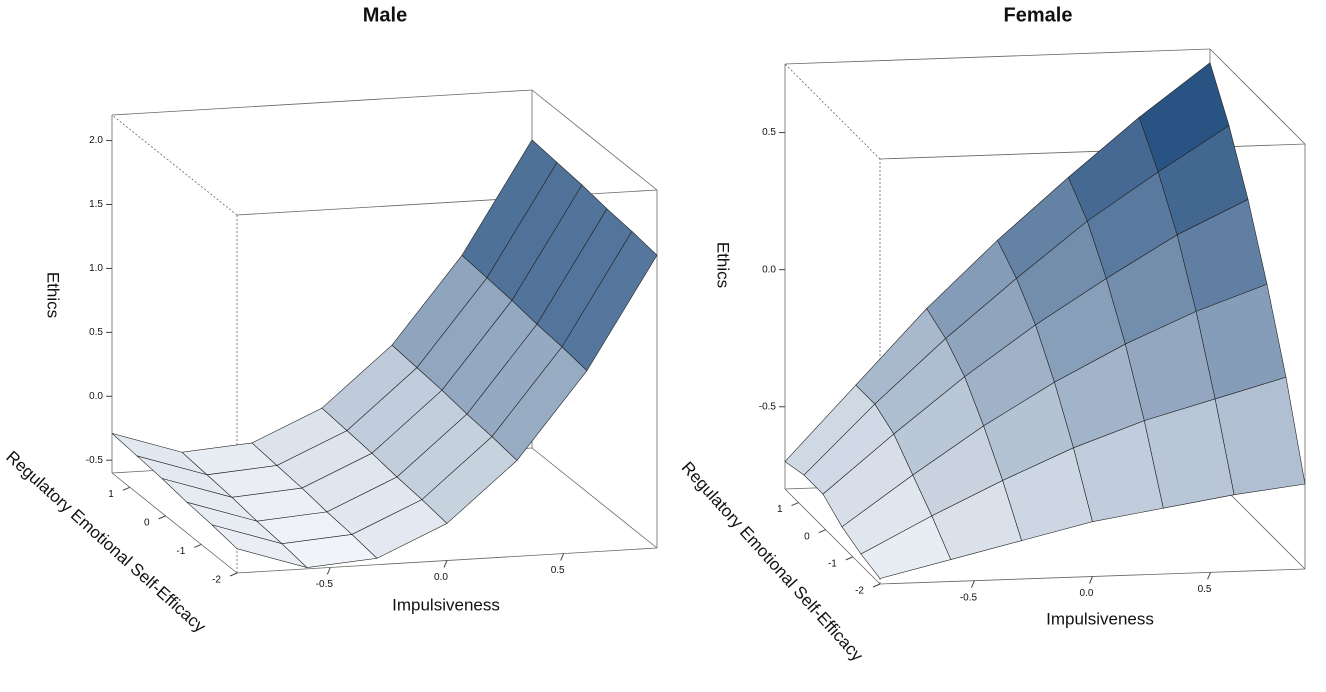 The image size is (1326, 692). Describe the element at coordinates (96, 268) in the screenshot. I see `z-tick-label: 1.0` at that location.